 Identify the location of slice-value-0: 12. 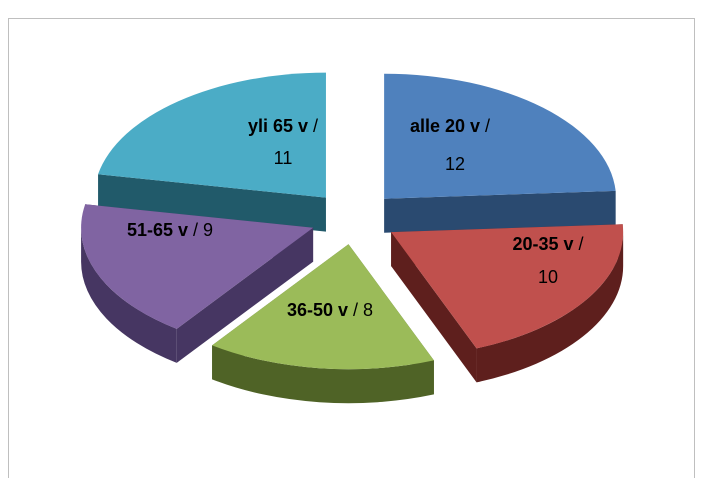
(455, 164).